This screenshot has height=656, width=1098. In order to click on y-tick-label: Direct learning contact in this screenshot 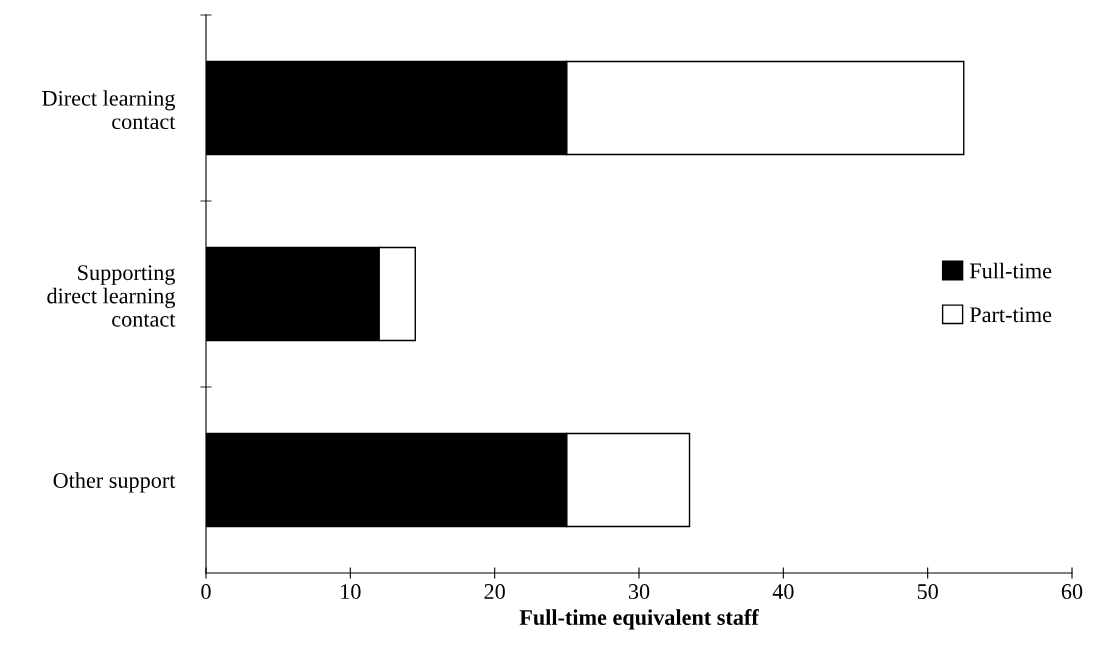, I will do `click(109, 110)`.